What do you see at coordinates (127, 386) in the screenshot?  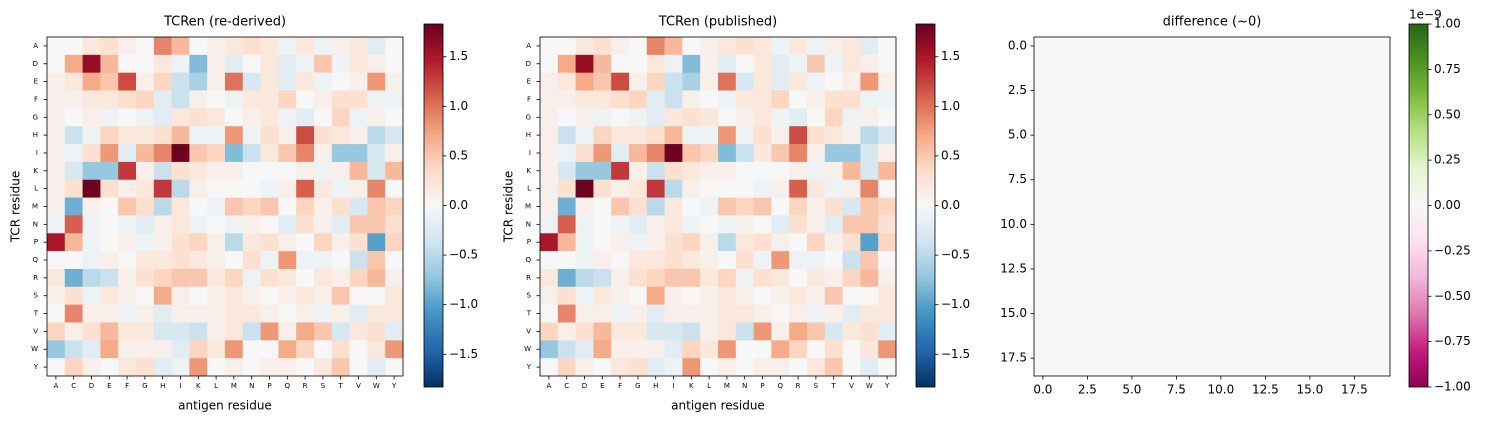 I see `x-tick-label: F` at bounding box center [127, 386].